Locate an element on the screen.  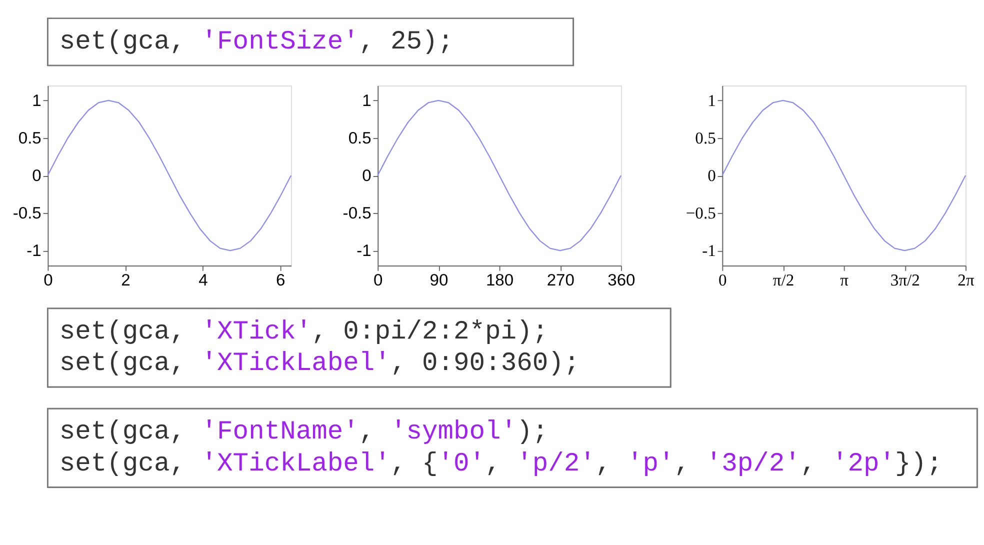
x-tick-label: 3π/2 is located at coordinates (905, 280).